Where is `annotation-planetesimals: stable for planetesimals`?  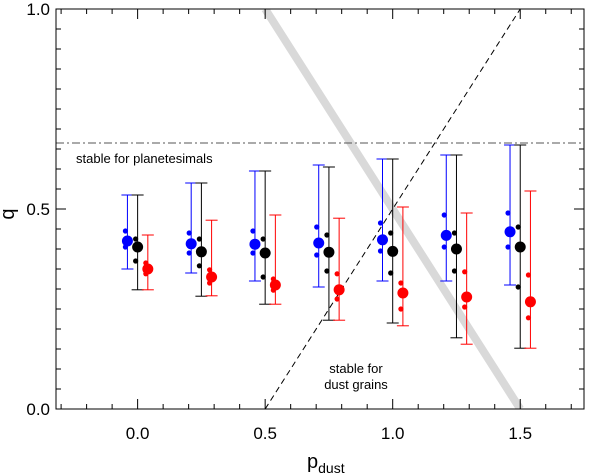 annotation-planetesimals: stable for planetesimals is located at coordinates (144, 158).